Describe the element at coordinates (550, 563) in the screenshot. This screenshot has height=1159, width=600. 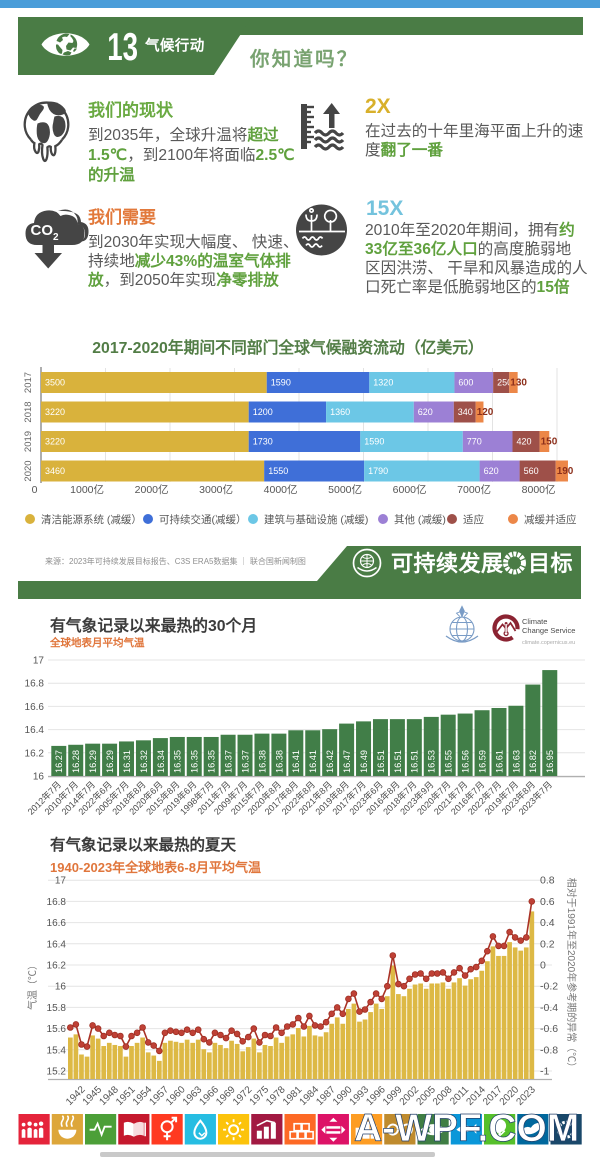
I see `svg-text: 目标` at that location.